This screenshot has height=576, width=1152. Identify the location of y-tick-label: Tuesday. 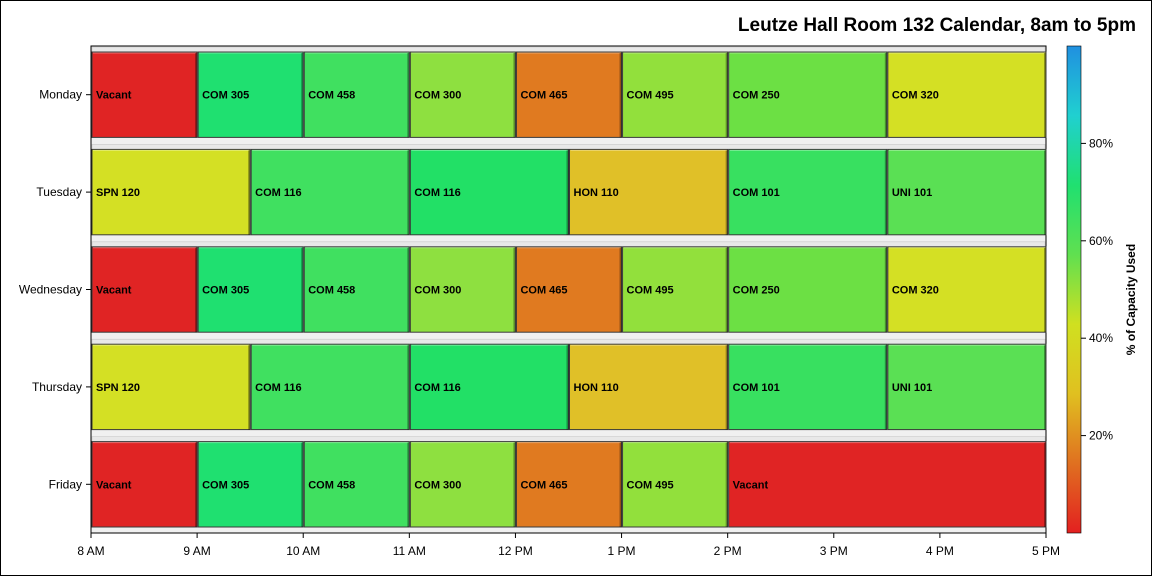
(59, 192).